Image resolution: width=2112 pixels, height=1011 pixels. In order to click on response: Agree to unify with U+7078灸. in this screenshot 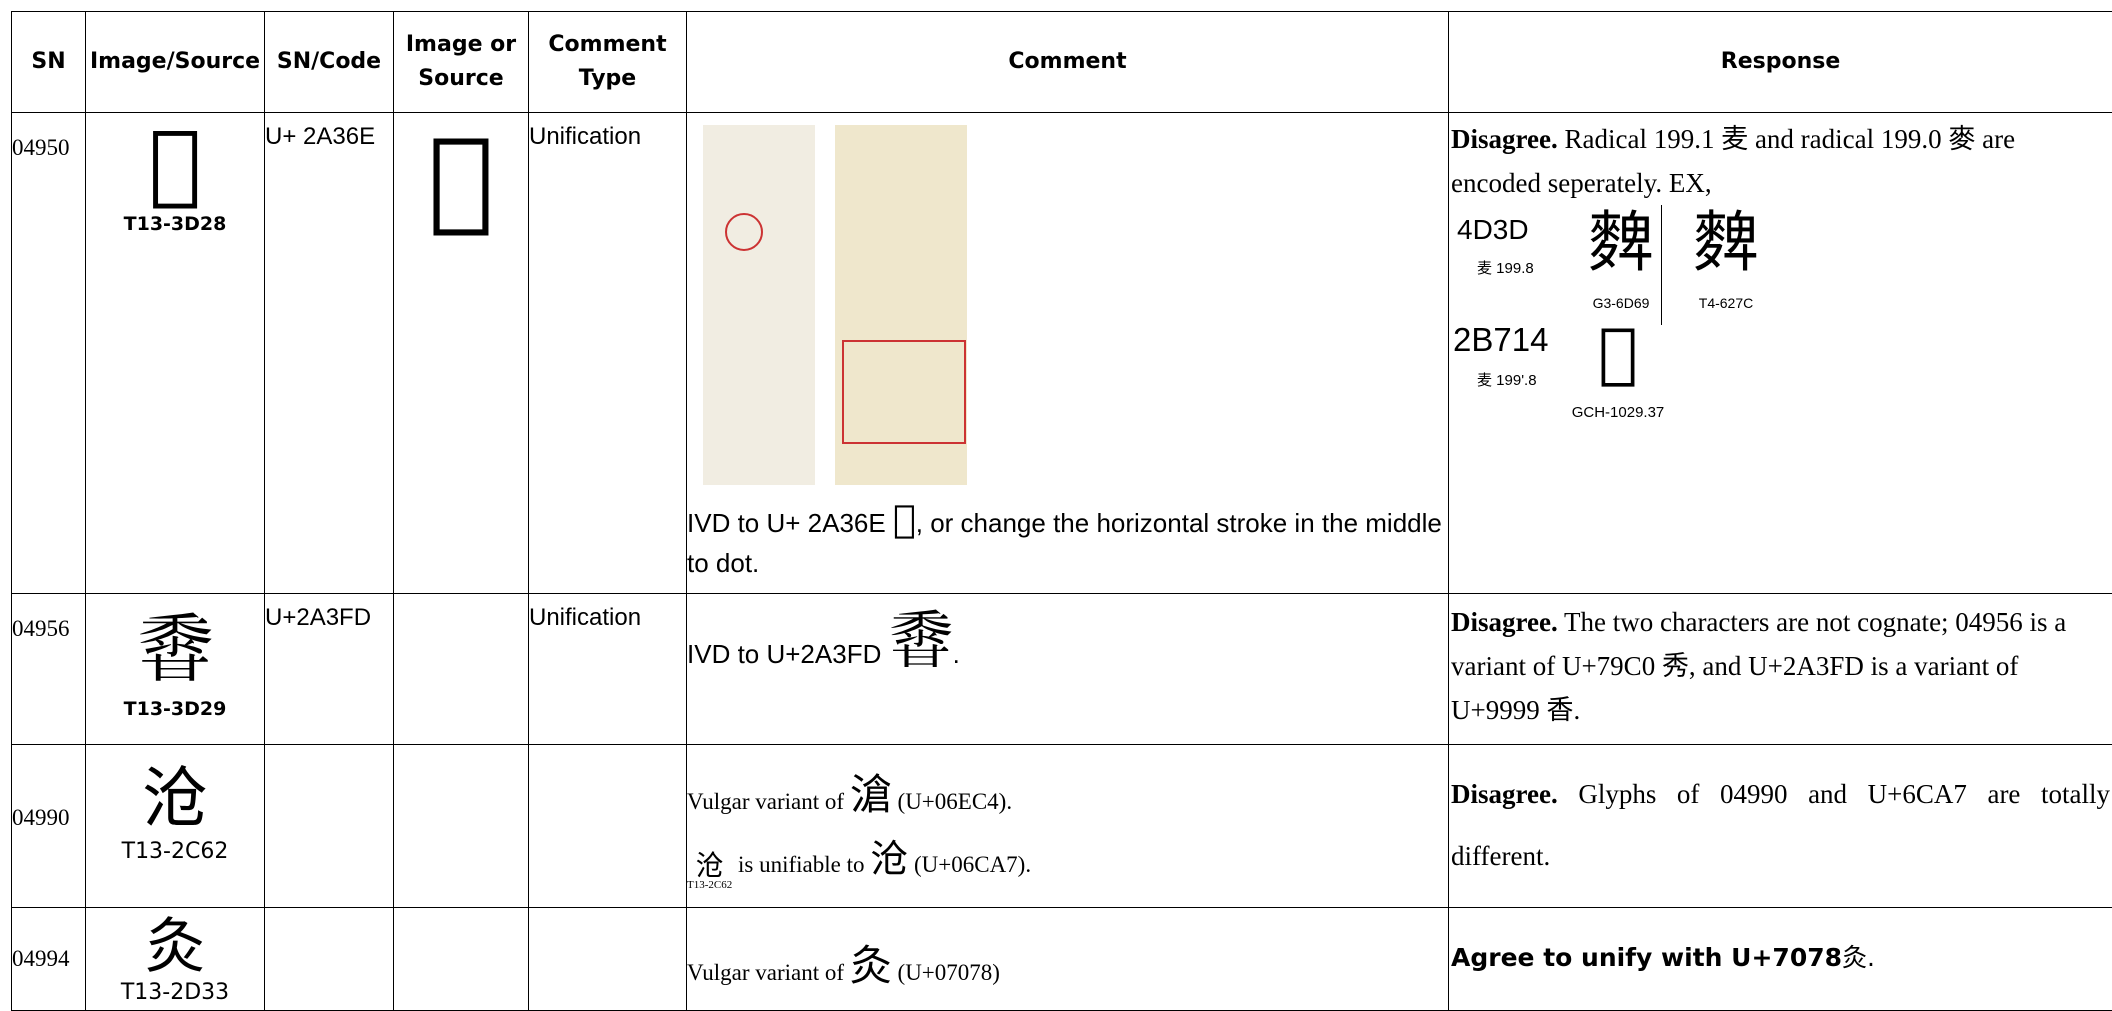, I will do `click(1780, 959)`.